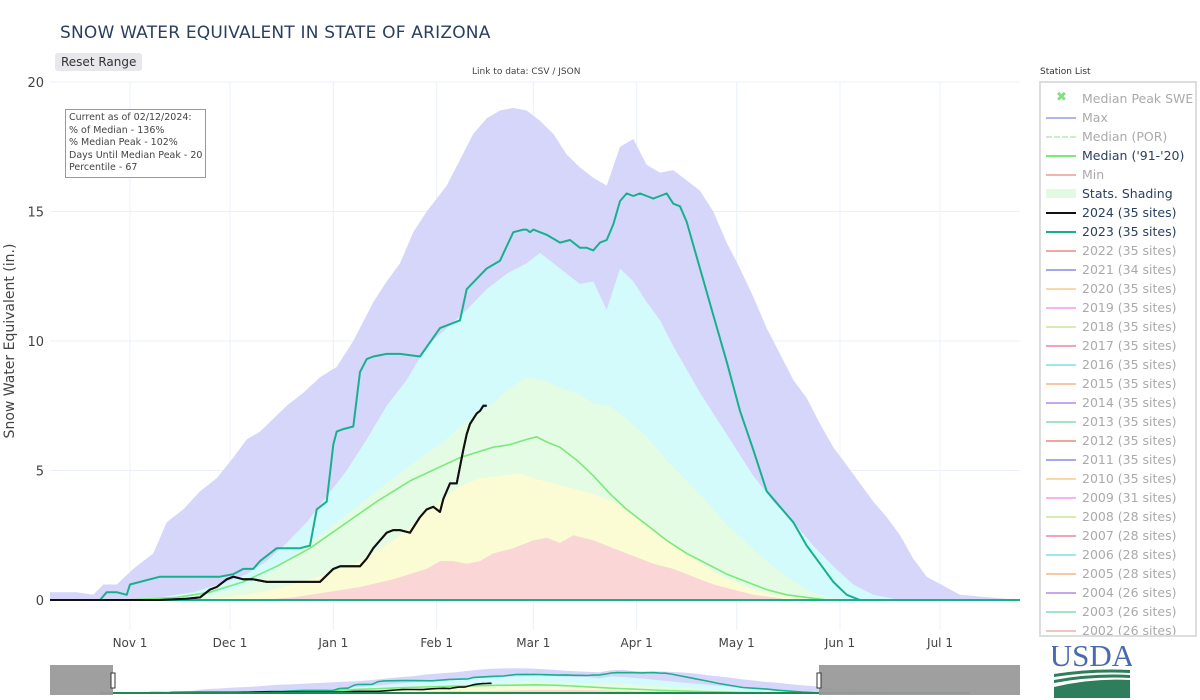 This screenshot has width=1200, height=700. What do you see at coordinates (1129, 535) in the screenshot?
I see `legend-item-label: 2007 (28 sites)` at bounding box center [1129, 535].